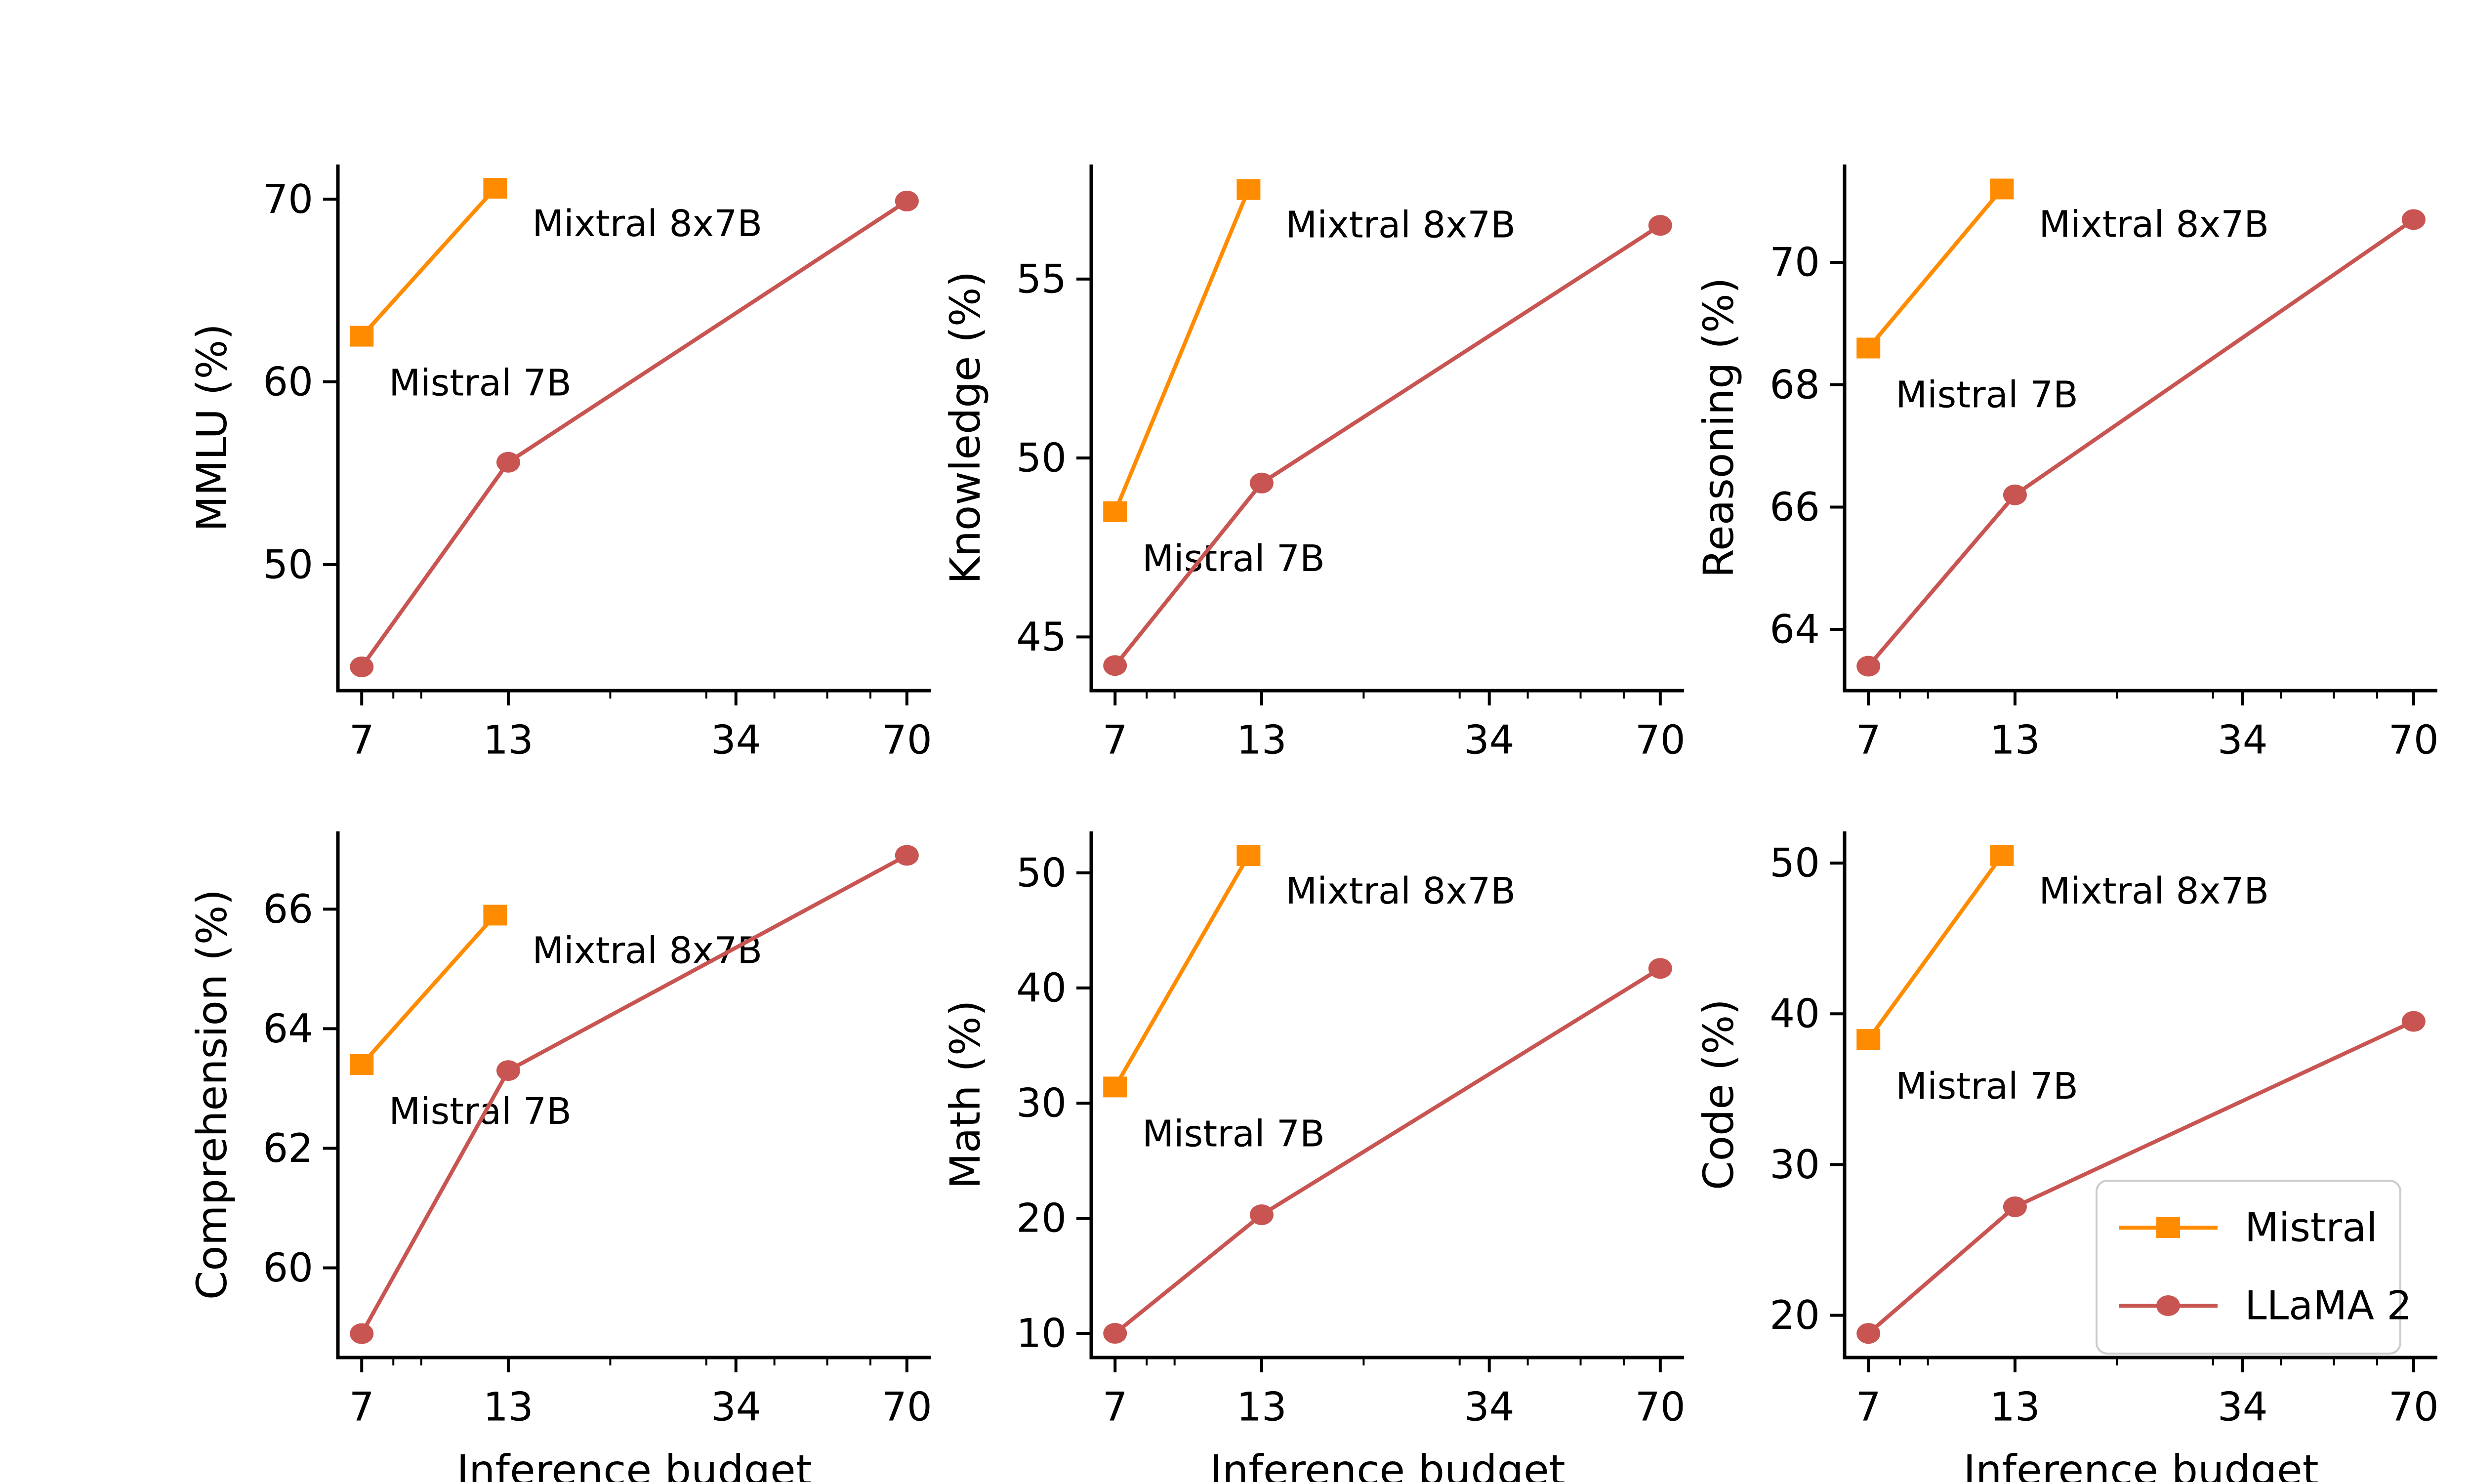 This screenshot has width=2470, height=1484. Describe the element at coordinates (1041, 279) in the screenshot. I see `y-tick-label: 55` at that location.